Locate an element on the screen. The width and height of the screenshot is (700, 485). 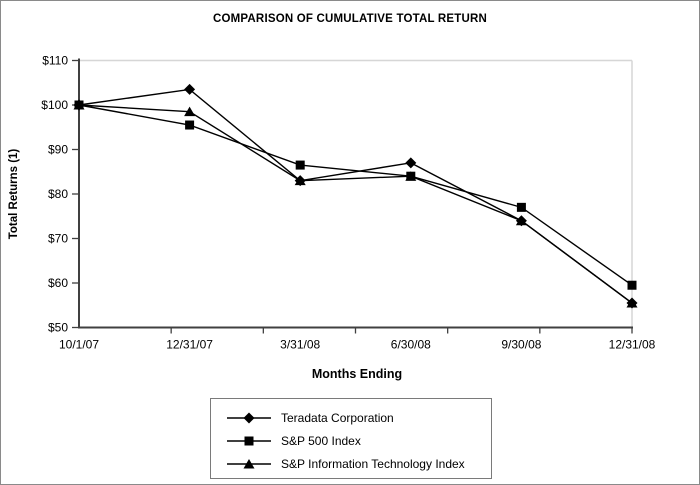
y-tick-label: $100 is located at coordinates (54, 105).